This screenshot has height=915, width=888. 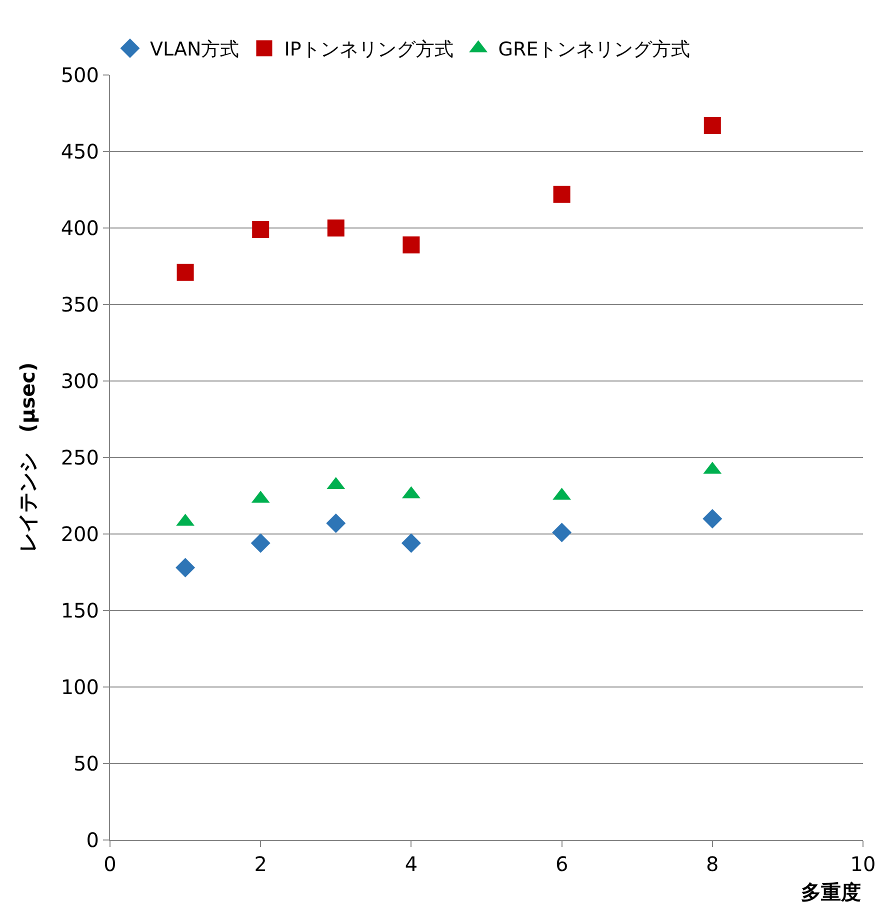 I want to click on y-tick-label: 400, so click(x=79, y=228).